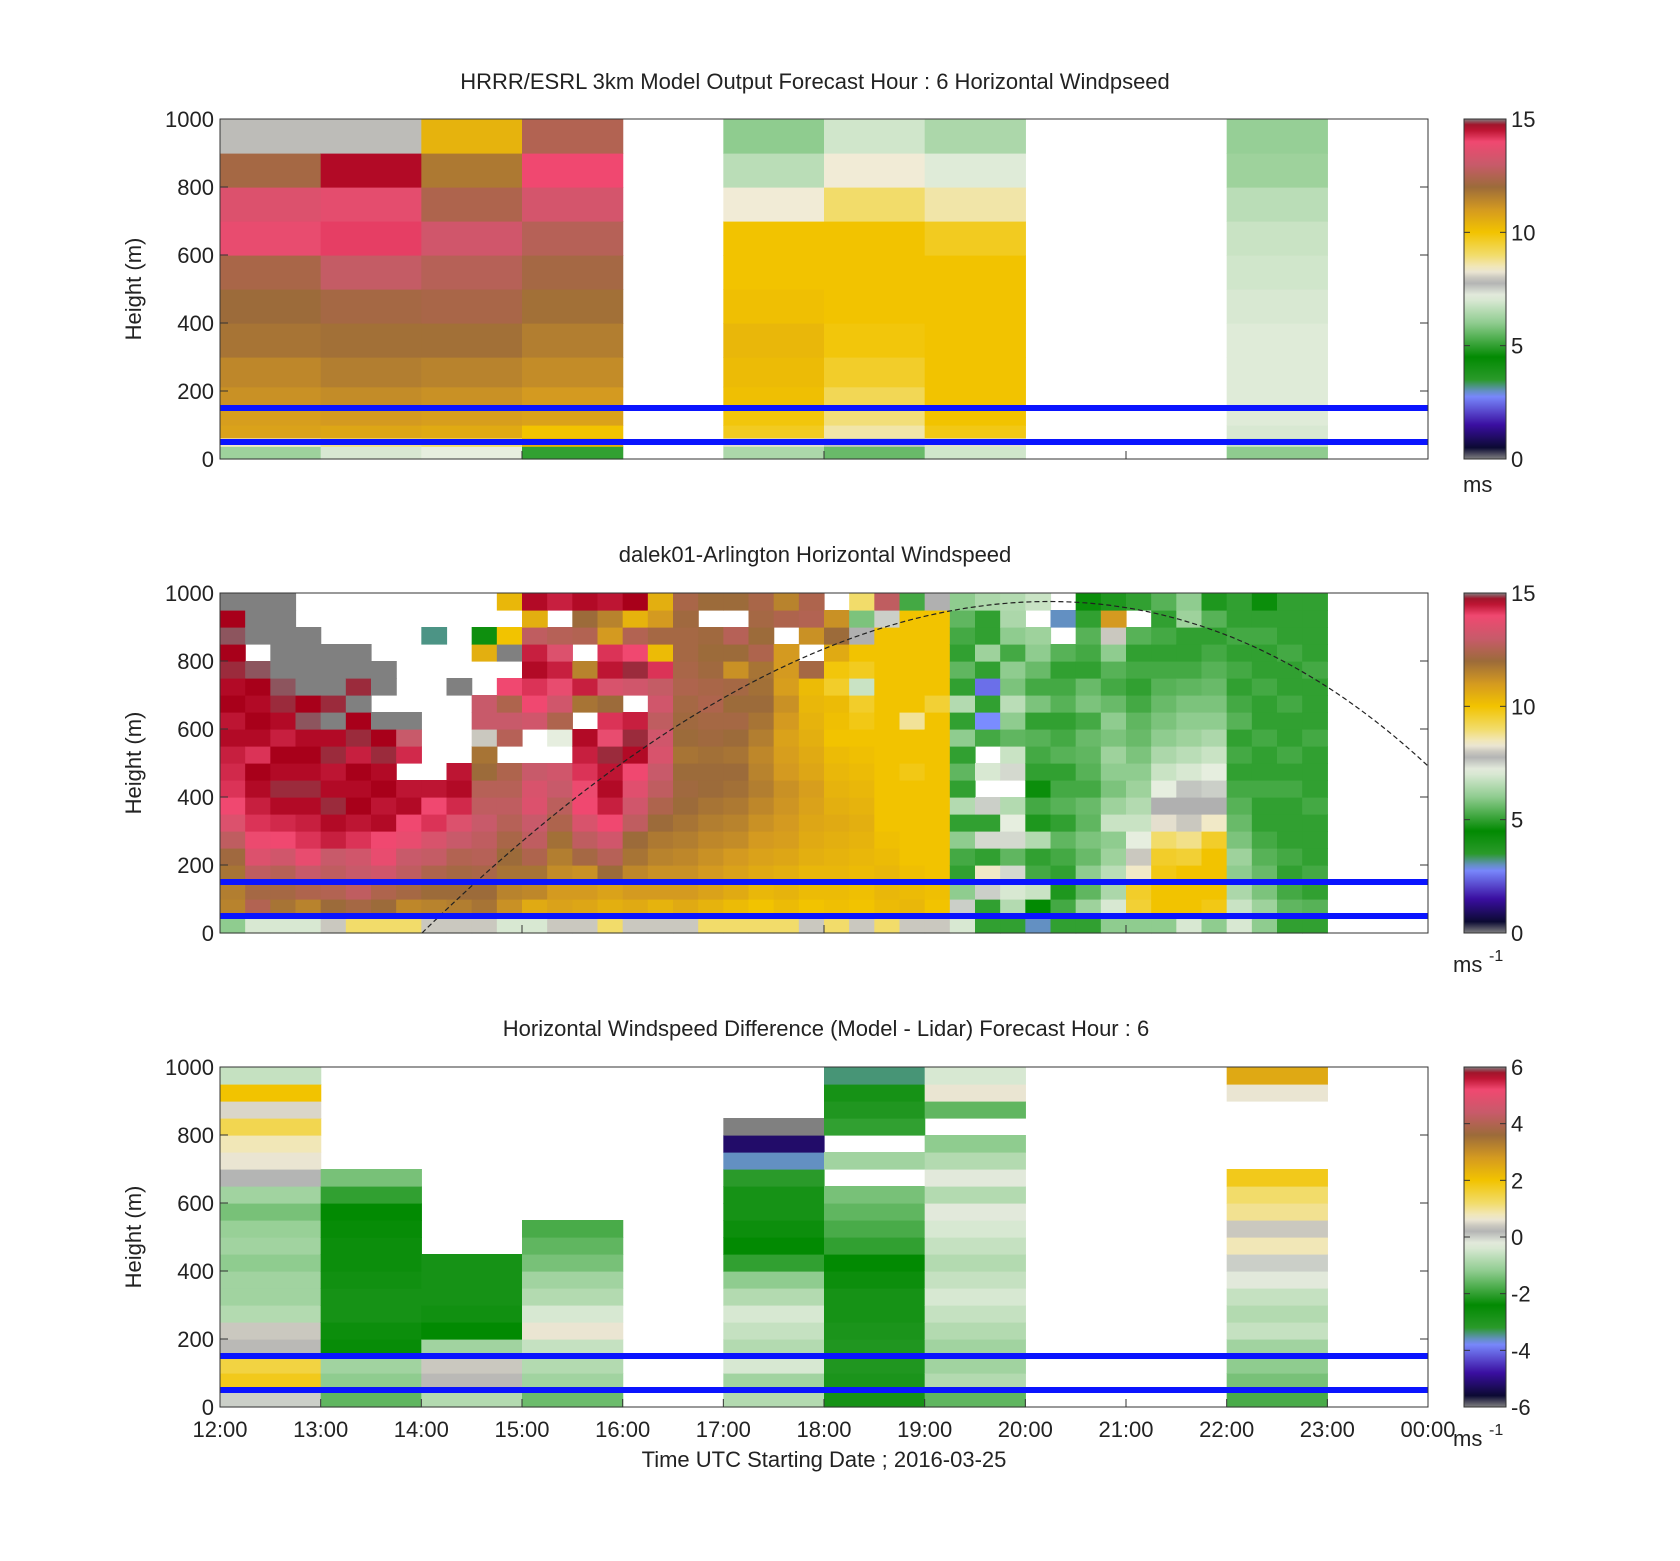  Describe the element at coordinates (1427, 1429) in the screenshot. I see `x-tick-label: 00:00` at that location.